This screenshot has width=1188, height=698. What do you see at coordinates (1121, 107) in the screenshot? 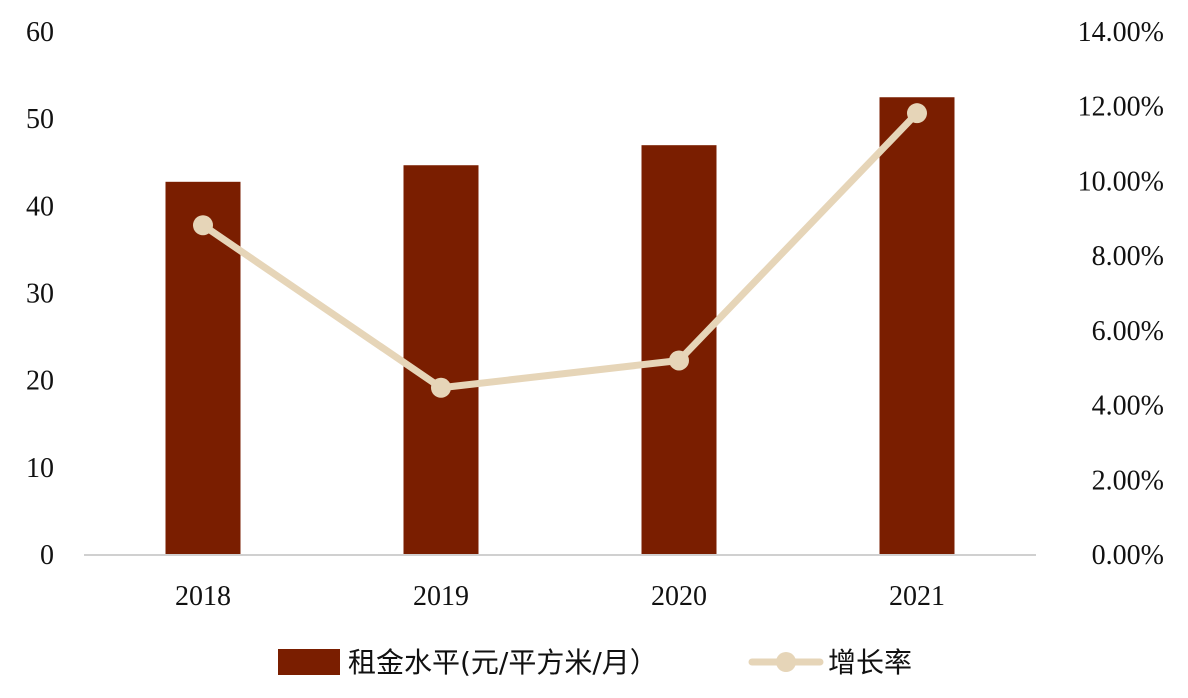
I see `right-tick-label: 12.00%` at bounding box center [1121, 107].